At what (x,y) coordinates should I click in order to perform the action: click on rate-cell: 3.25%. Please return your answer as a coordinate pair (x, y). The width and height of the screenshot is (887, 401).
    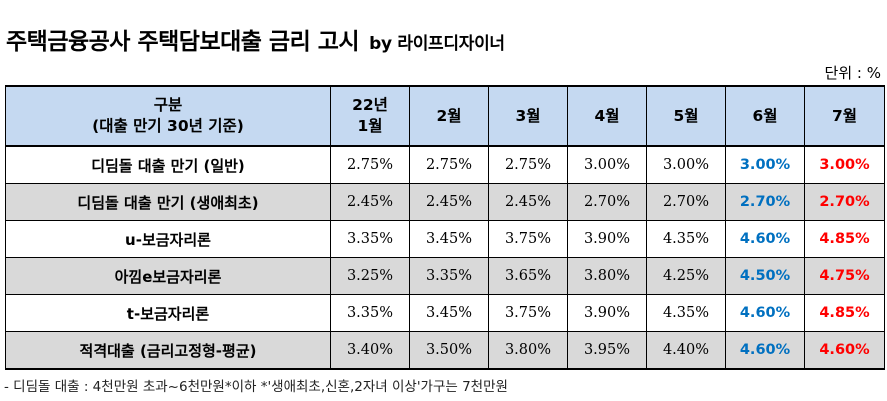
    Looking at the image, I should click on (370, 276).